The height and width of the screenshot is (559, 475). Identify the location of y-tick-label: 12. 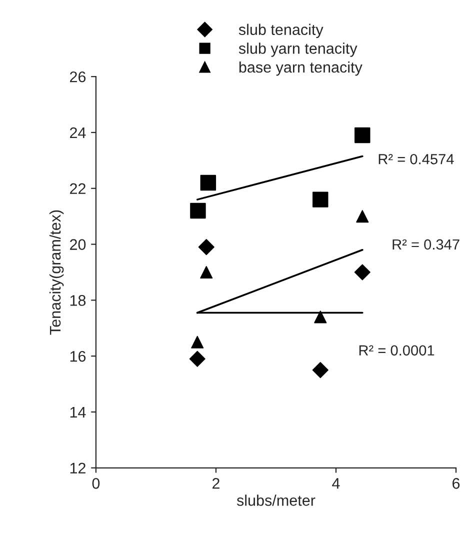
(78, 468).